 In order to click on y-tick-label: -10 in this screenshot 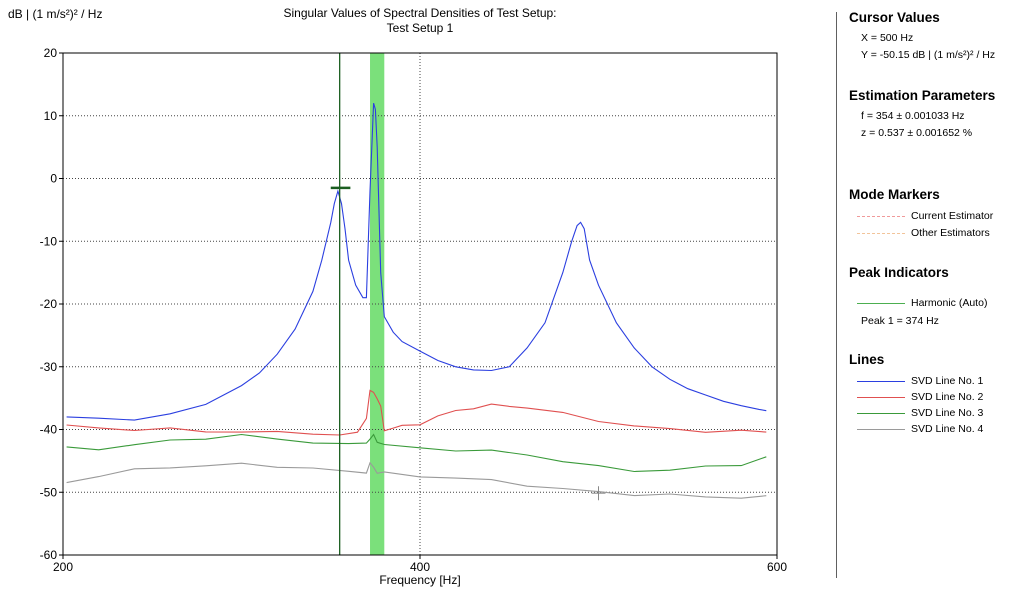, I will do `click(49, 241)`.